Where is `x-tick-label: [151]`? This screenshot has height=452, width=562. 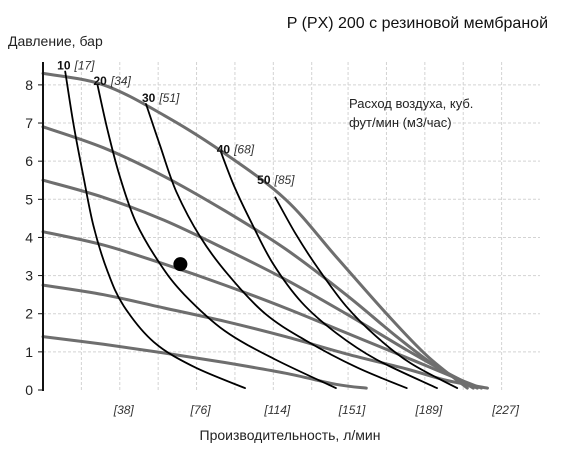
x-tick-label: [151] is located at coordinates (352, 410).